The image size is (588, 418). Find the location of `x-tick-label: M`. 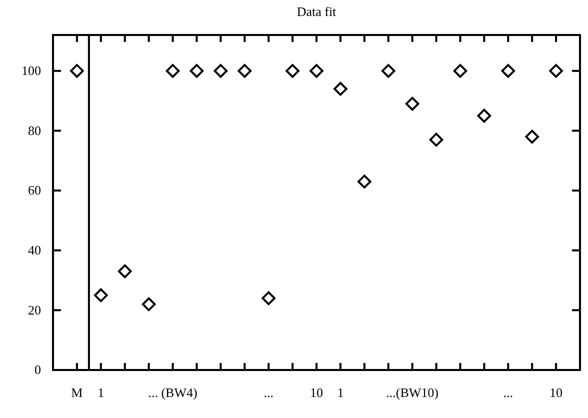

x-tick-label: M is located at coordinates (77, 392).